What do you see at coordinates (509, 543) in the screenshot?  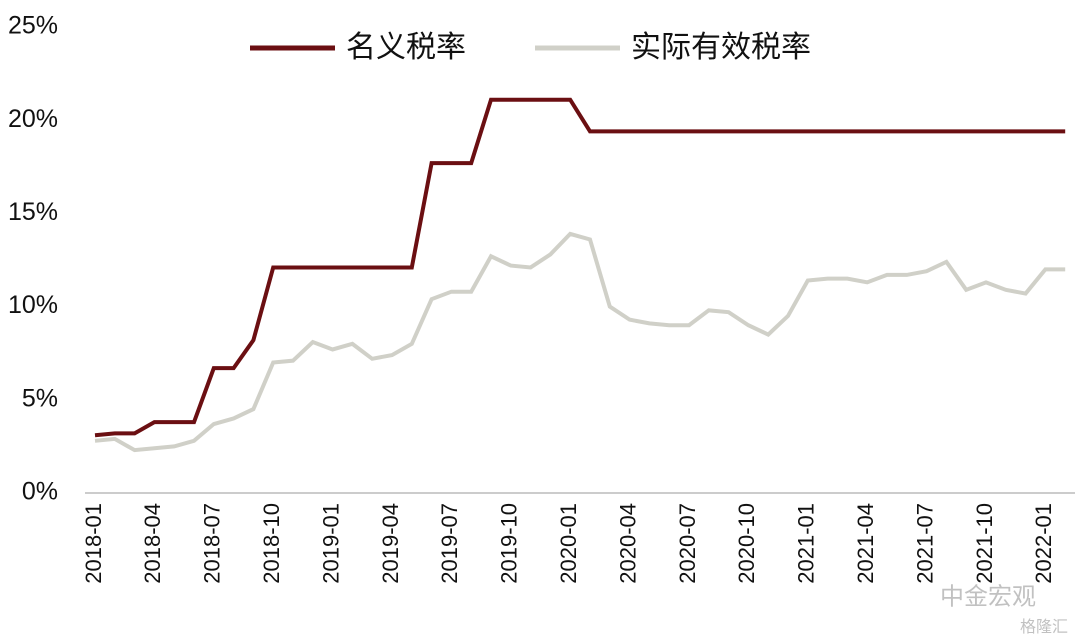 I see `x-tick-label: 2019-10` at bounding box center [509, 543].